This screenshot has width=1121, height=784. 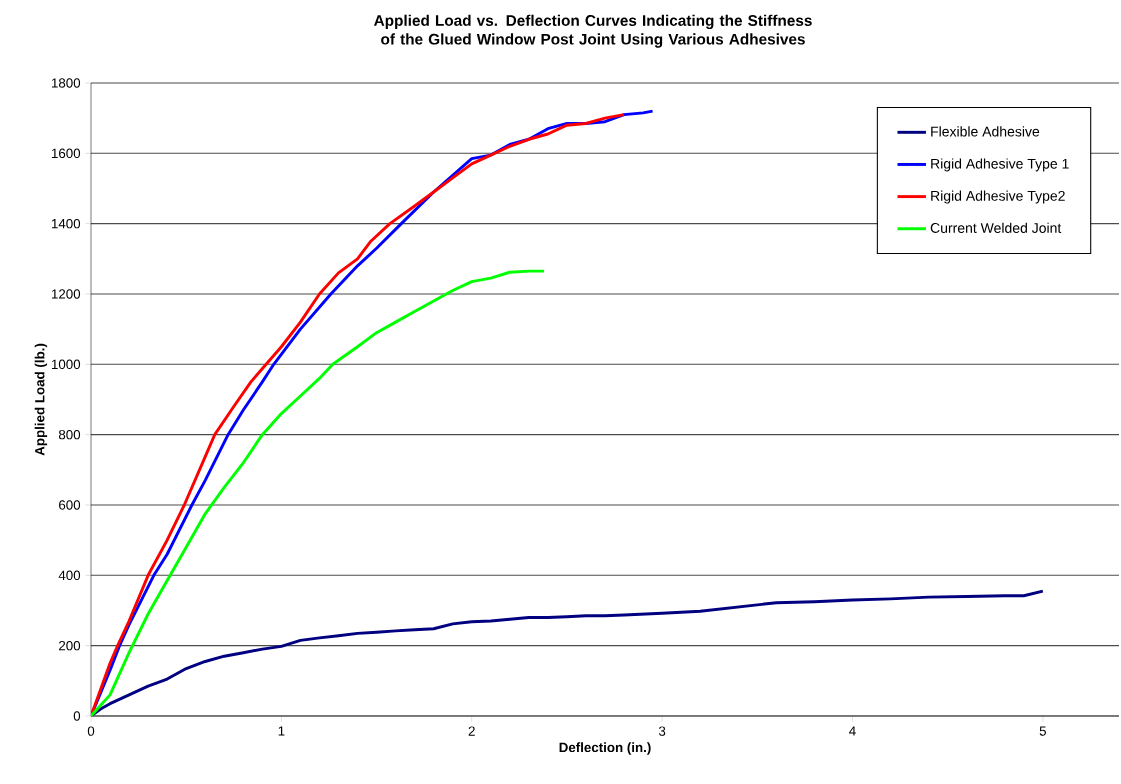 I want to click on y-tick-label: 1400, so click(x=66, y=223).